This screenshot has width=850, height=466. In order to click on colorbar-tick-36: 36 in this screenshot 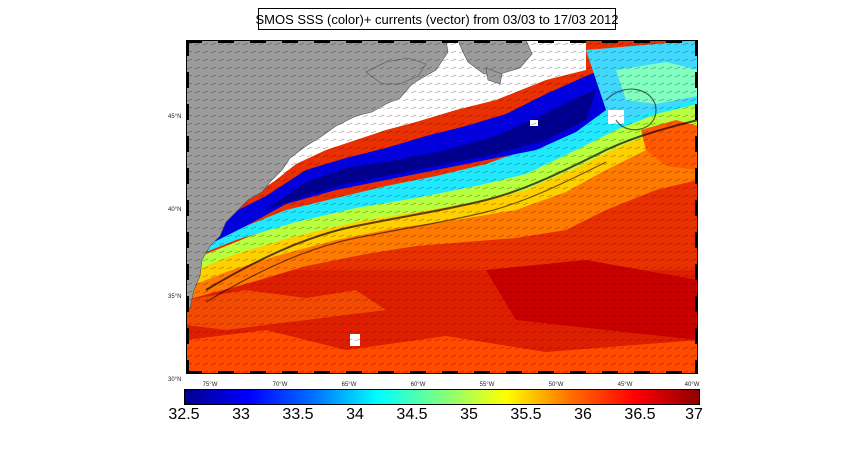, I will do `click(583, 414)`.